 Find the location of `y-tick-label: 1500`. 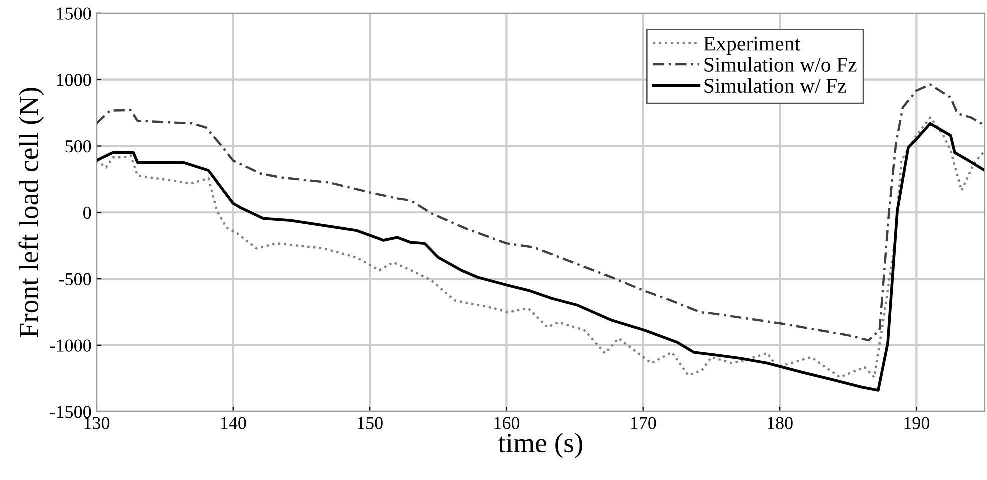

y-tick-label: 1500 is located at coordinates (74, 14).